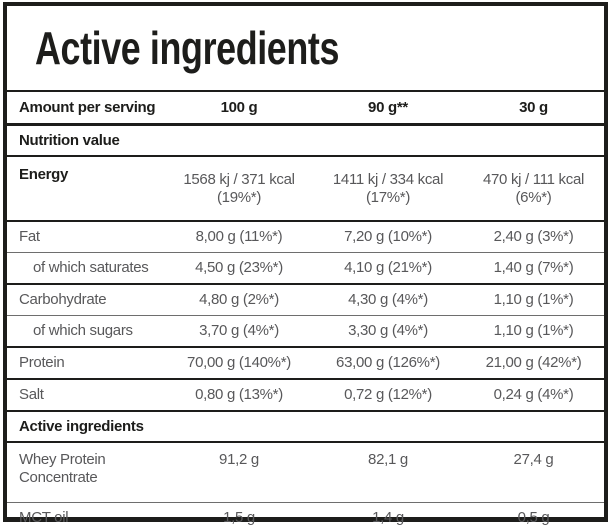  What do you see at coordinates (388, 395) in the screenshot?
I see `row-value: 0,72 g (12%*)` at bounding box center [388, 395].